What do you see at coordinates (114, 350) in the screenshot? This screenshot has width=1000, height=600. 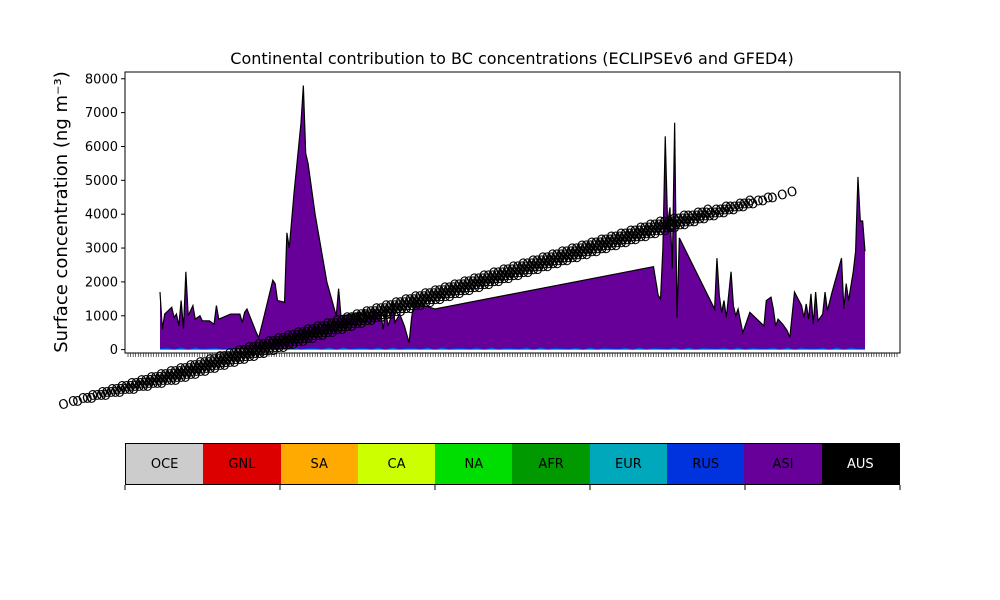 I see `y-tick-label: 0` at bounding box center [114, 350].